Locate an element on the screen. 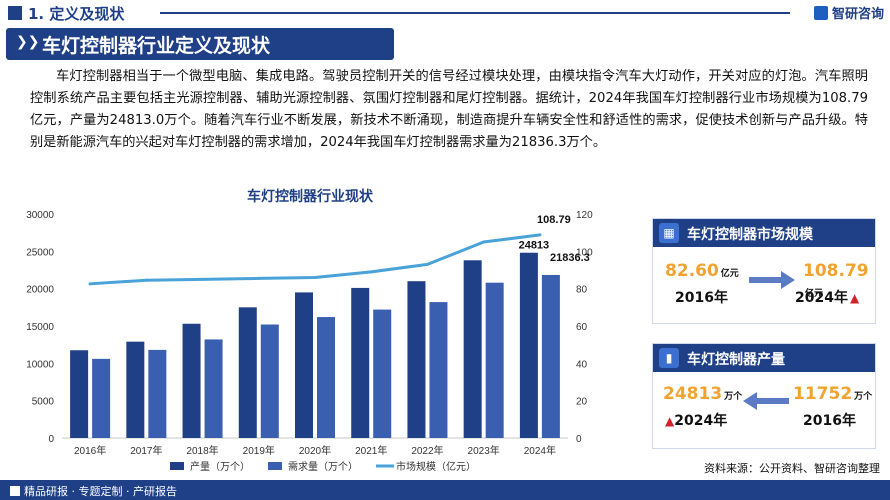  x-tick-label: 2016年 is located at coordinates (90, 450).